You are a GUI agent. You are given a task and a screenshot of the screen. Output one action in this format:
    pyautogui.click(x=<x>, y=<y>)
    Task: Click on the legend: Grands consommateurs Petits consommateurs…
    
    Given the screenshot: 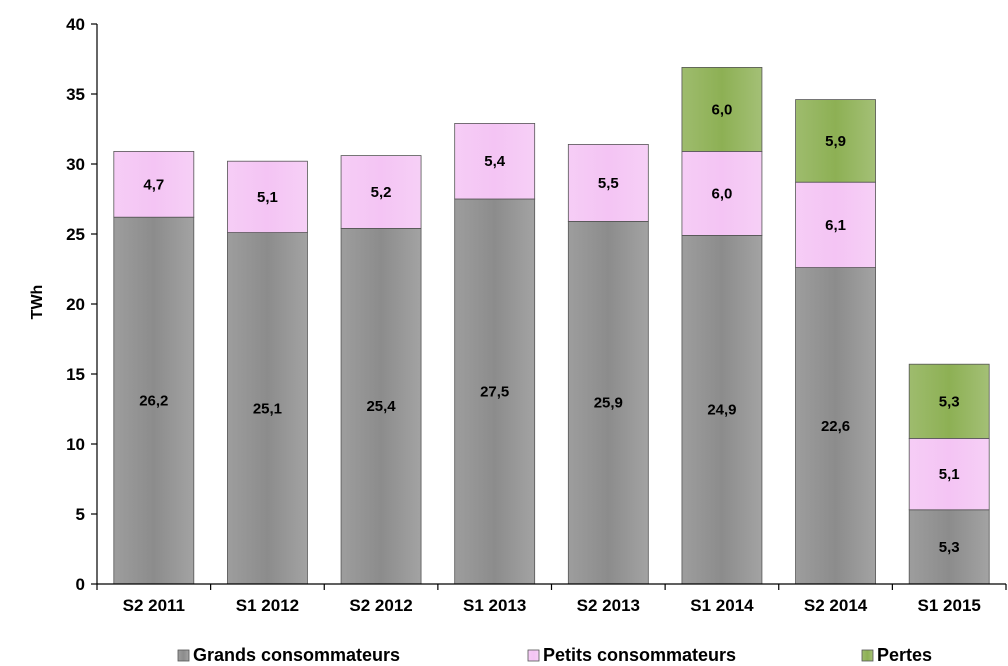 What is the action you would take?
    pyautogui.click(x=554, y=655)
    